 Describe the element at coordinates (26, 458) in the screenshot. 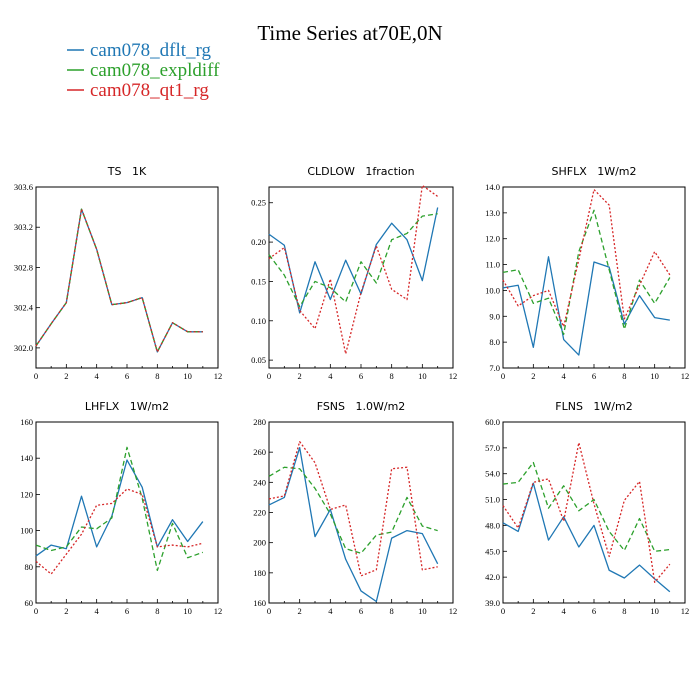

I see `y-tick-label: 140` at that location.